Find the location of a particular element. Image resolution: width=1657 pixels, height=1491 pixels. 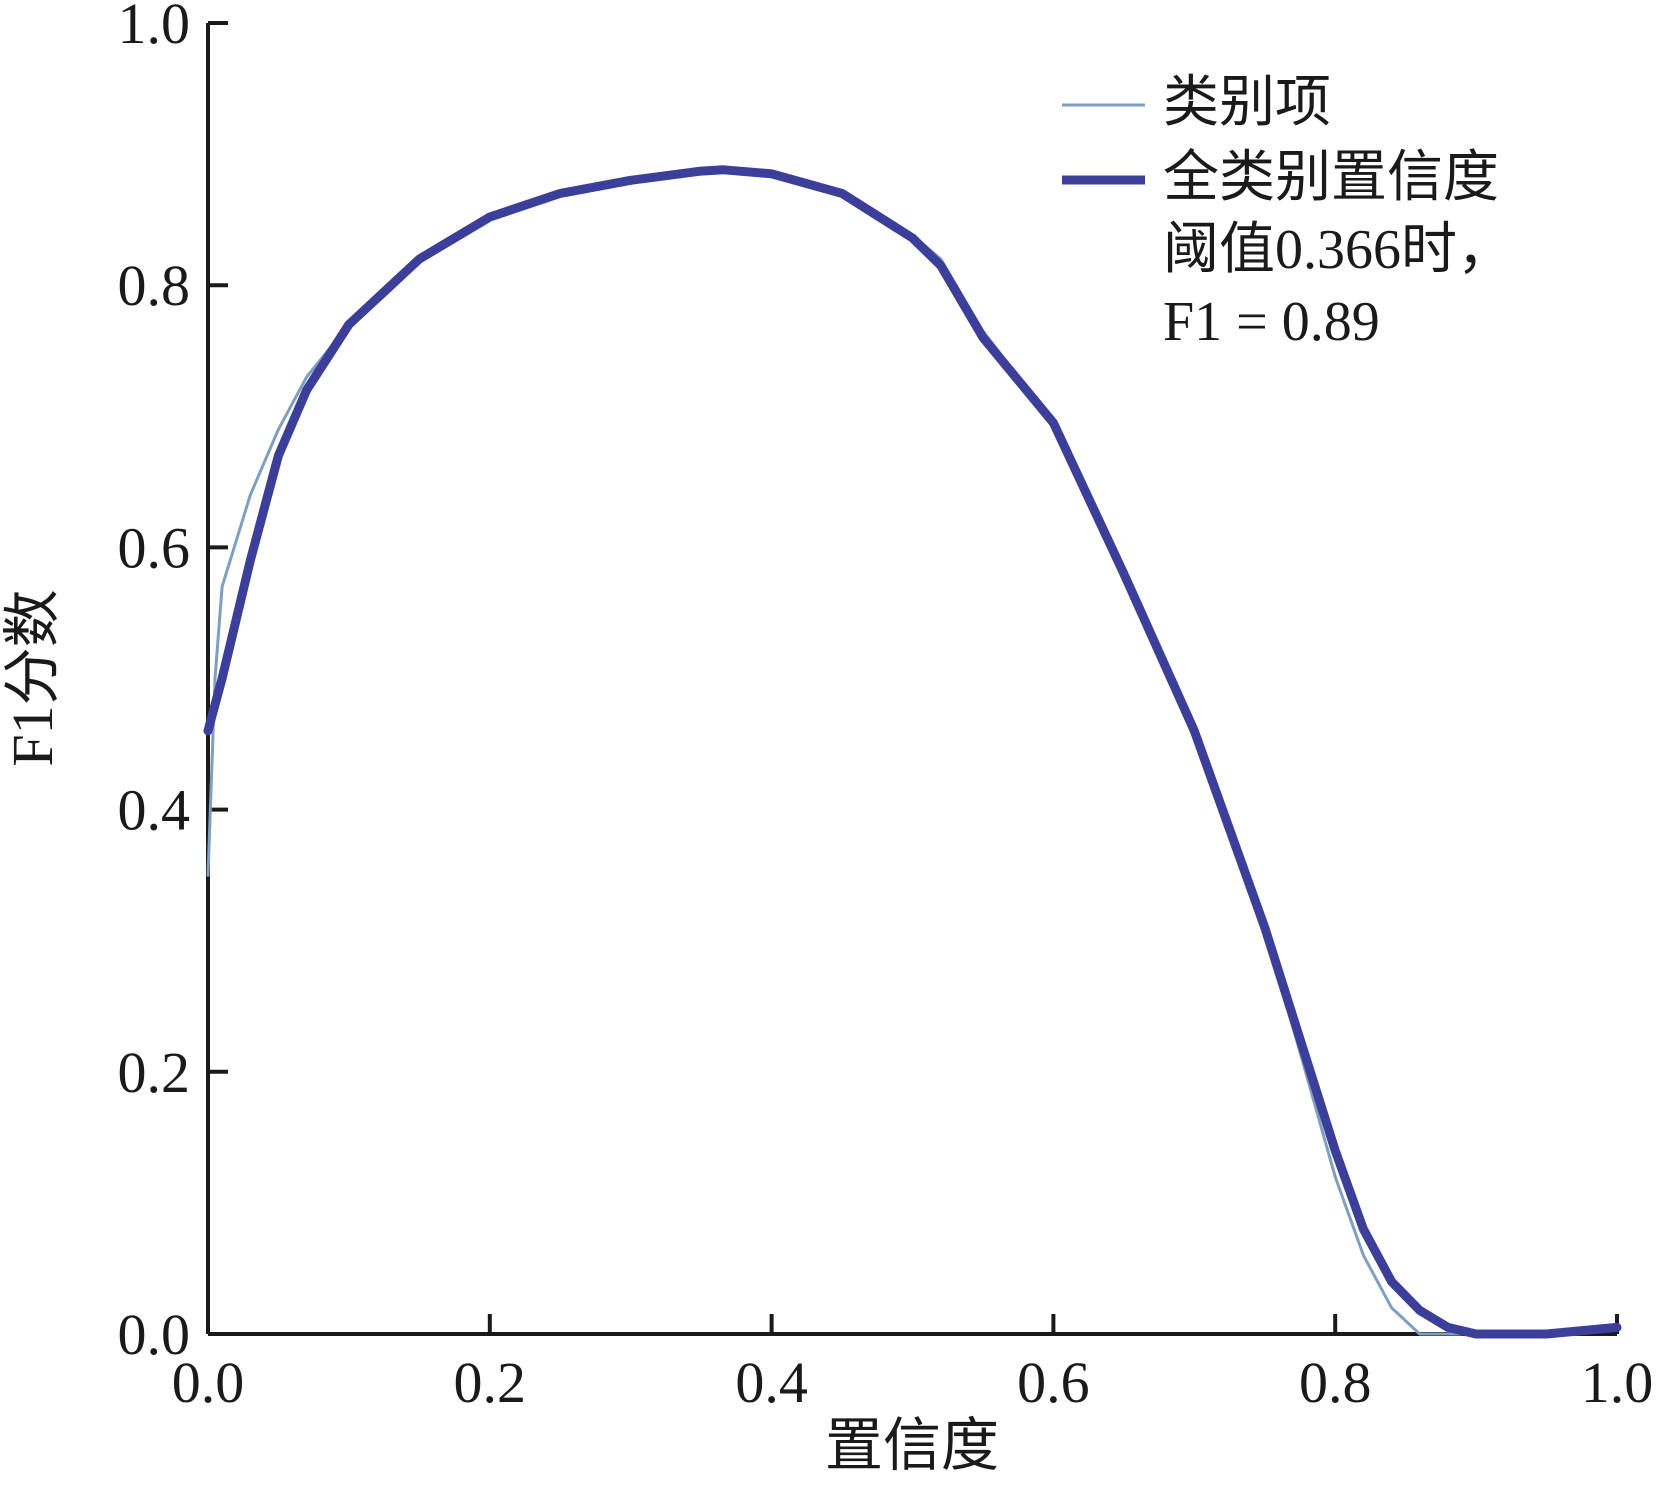

y-tick-label: 0.8 is located at coordinates (154, 285).